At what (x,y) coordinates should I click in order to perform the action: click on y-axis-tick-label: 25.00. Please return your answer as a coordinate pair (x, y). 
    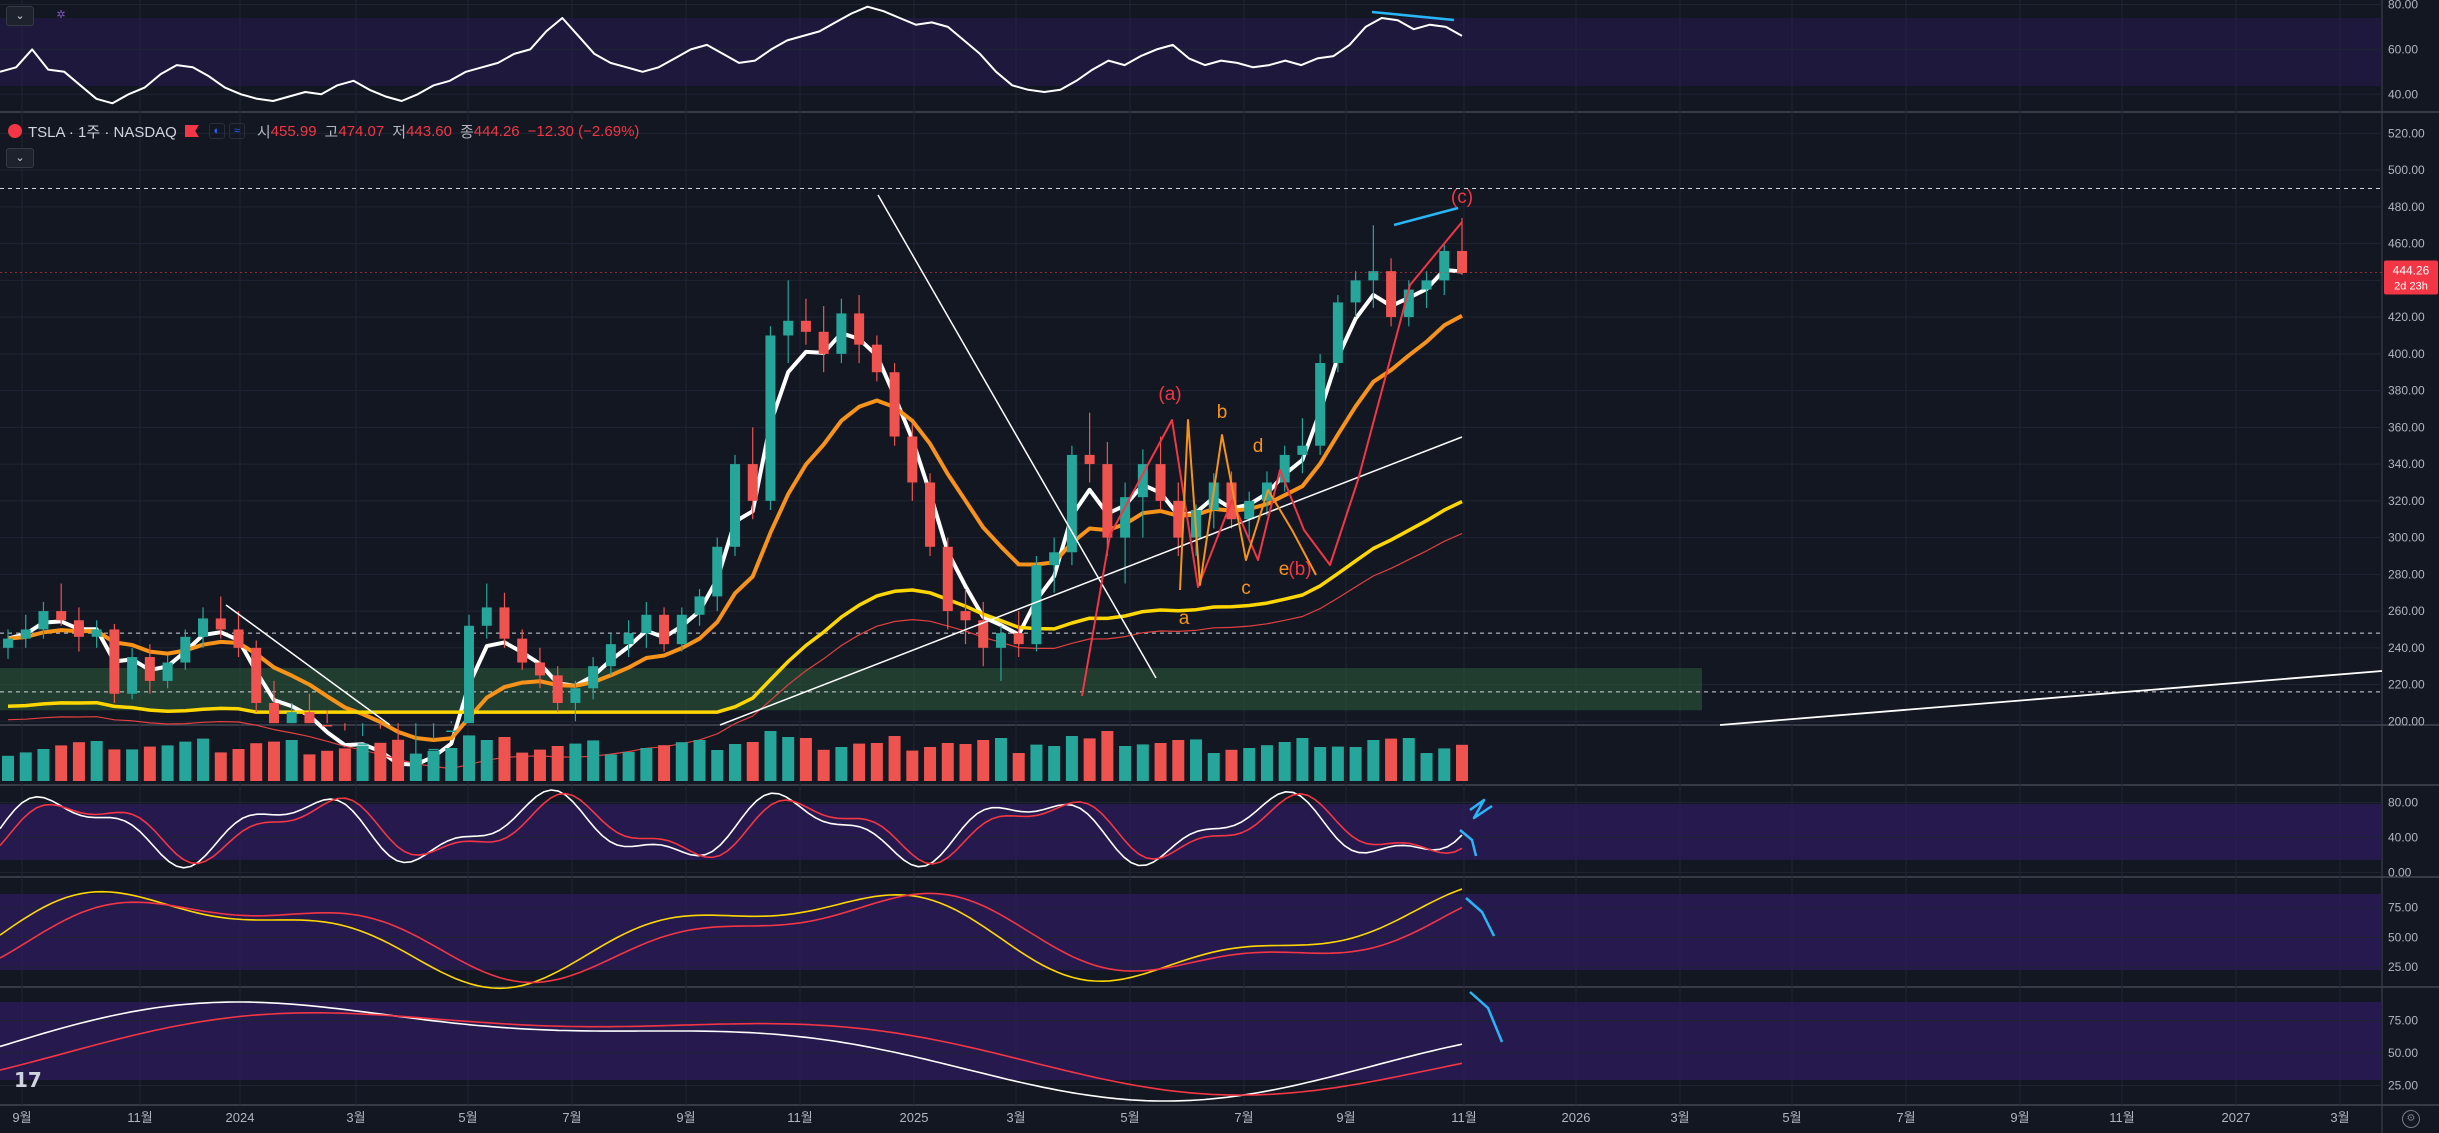
    Looking at the image, I should click on (2403, 1086).